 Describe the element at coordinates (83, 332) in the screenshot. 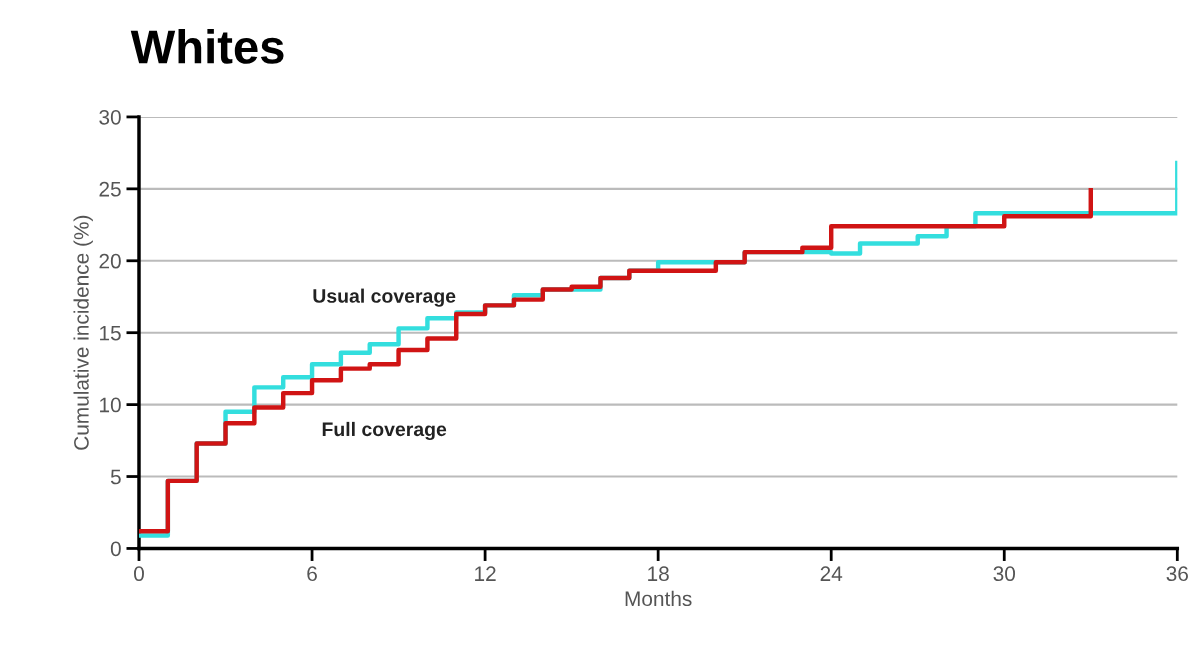

I see `y-axis-title: Cumulative incidence (%)` at that location.